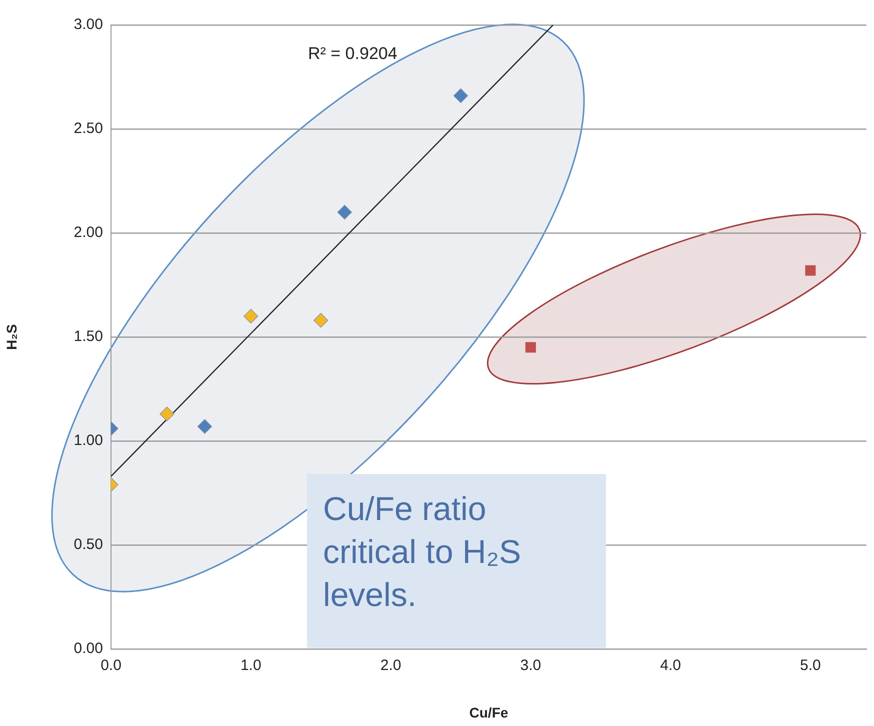  Describe the element at coordinates (810, 665) in the screenshot. I see `x-tick-label: 5.0` at that location.